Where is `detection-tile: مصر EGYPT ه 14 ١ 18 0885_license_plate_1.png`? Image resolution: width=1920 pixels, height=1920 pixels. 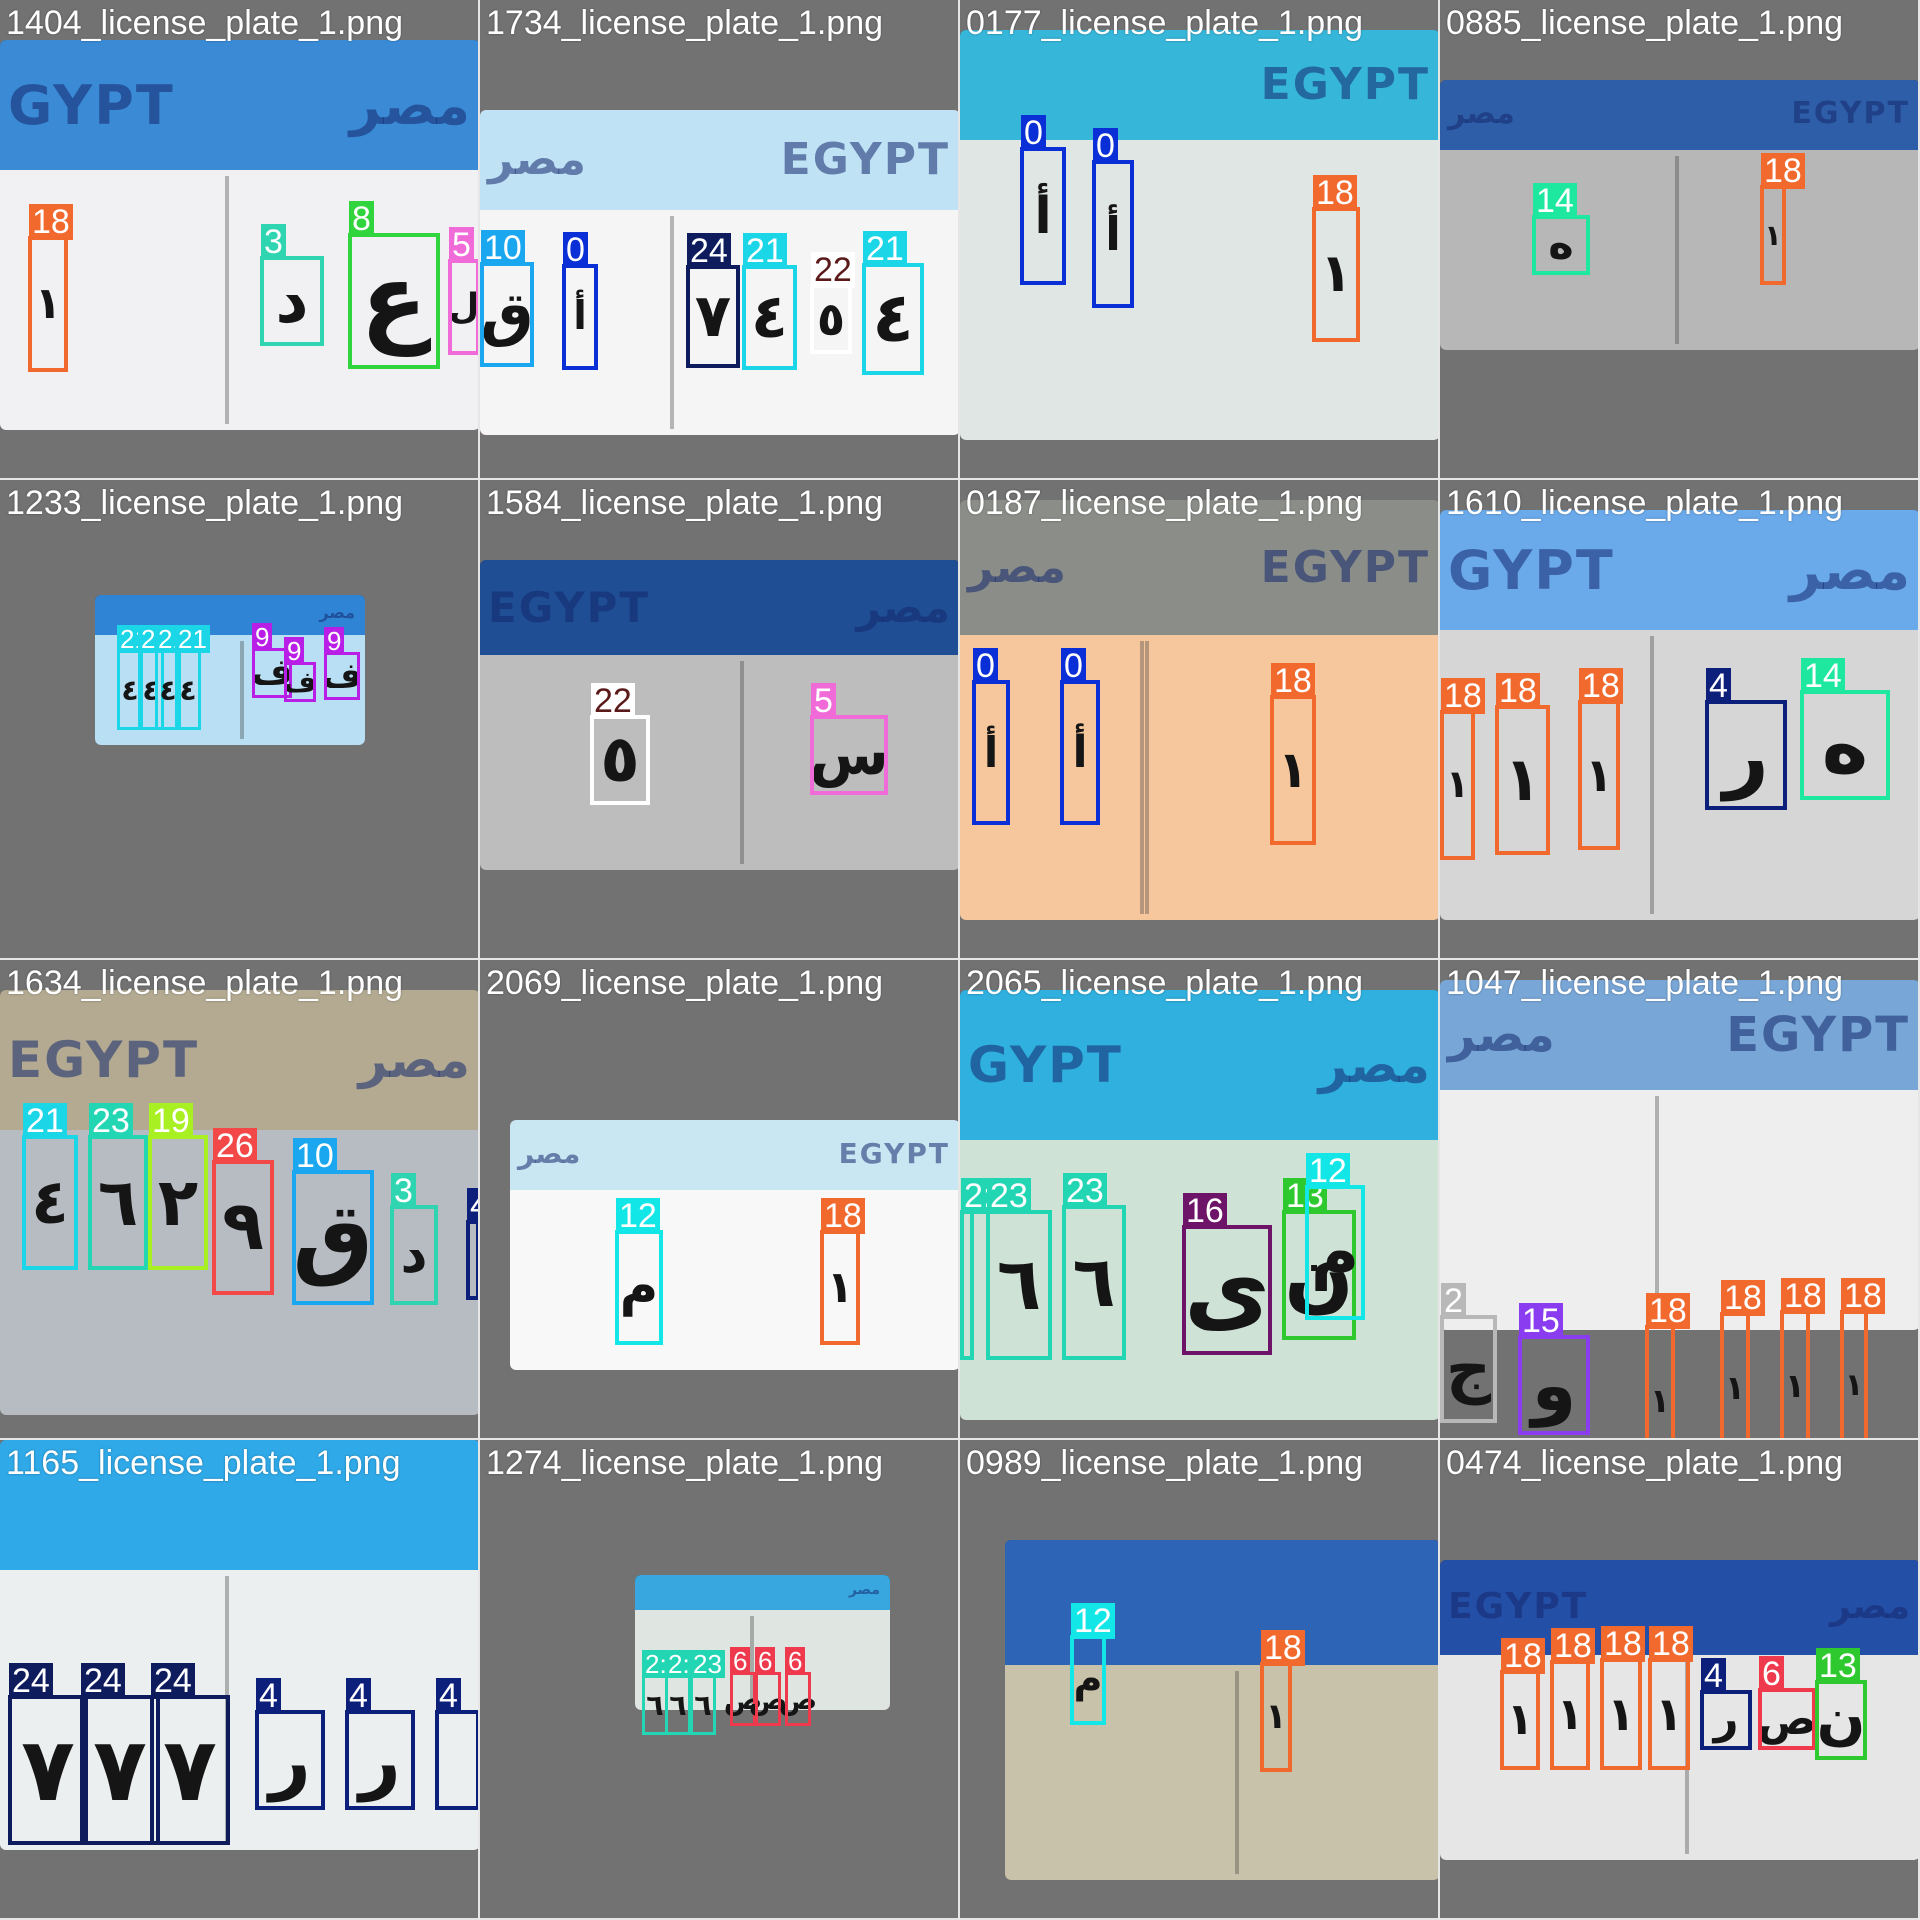 detection-tile: مصر EGYPT ه 14 ١ 18 0885_license_plate_1.png is located at coordinates (1680, 240).